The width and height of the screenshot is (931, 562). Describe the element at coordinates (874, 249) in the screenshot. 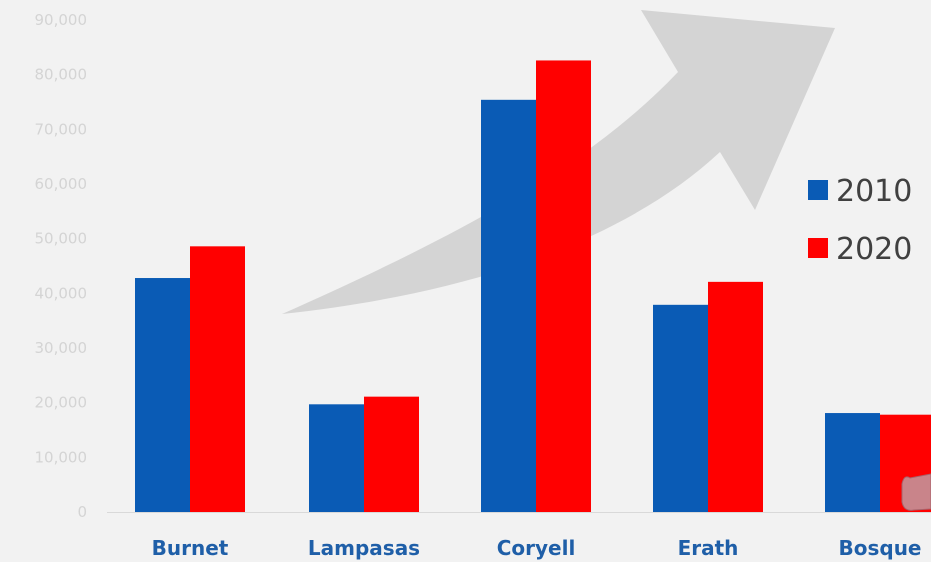

I see `legend-label: 2020` at that location.